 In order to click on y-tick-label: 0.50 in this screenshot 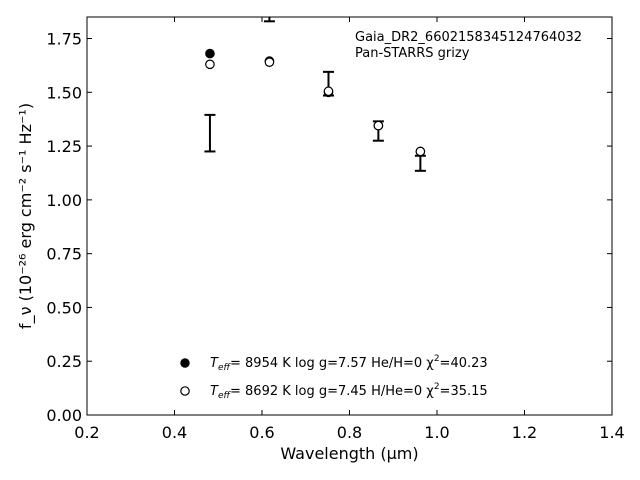, I will do `click(64, 307)`.